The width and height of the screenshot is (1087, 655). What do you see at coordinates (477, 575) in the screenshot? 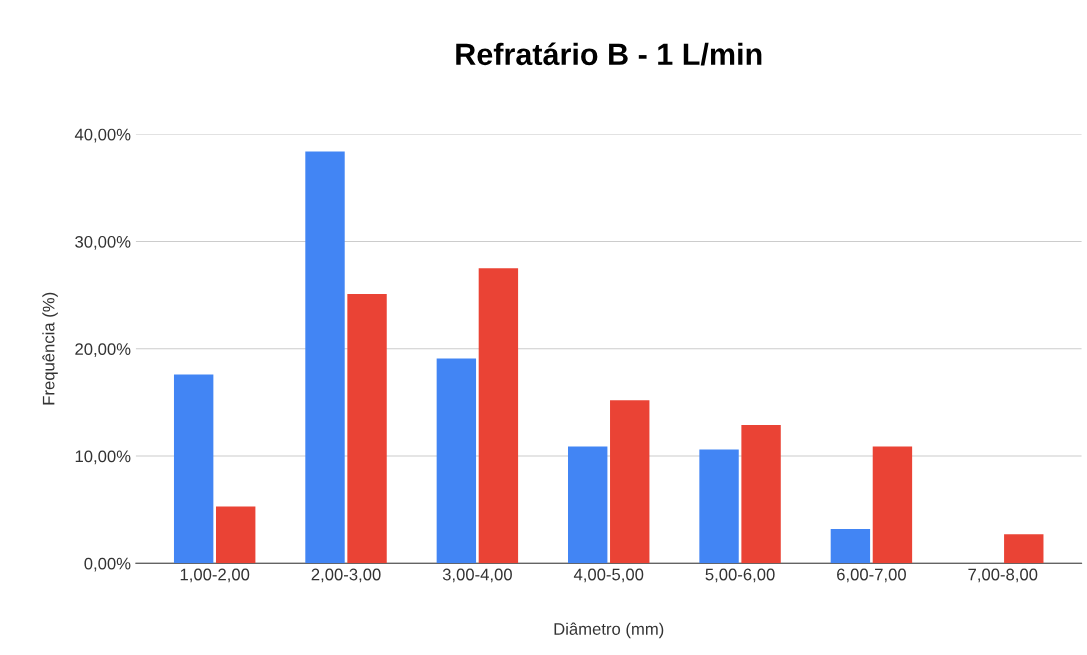
I see `x-tick-label: 3,00-4,00` at bounding box center [477, 575].